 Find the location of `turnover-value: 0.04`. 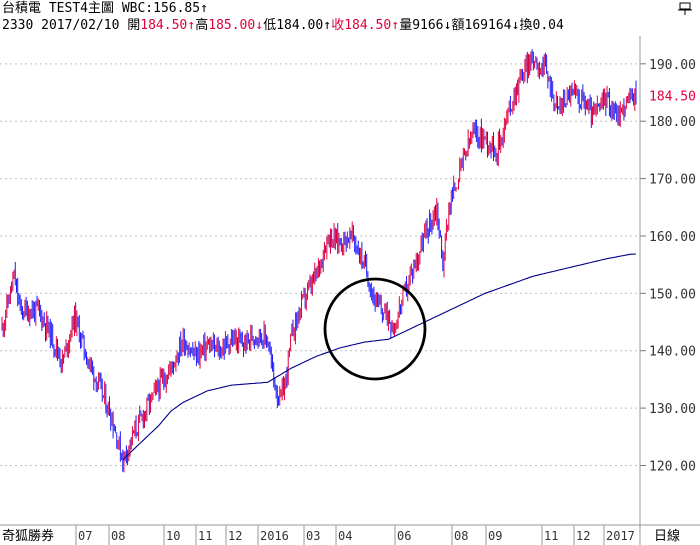

turnover-value: 0.04 is located at coordinates (548, 25).